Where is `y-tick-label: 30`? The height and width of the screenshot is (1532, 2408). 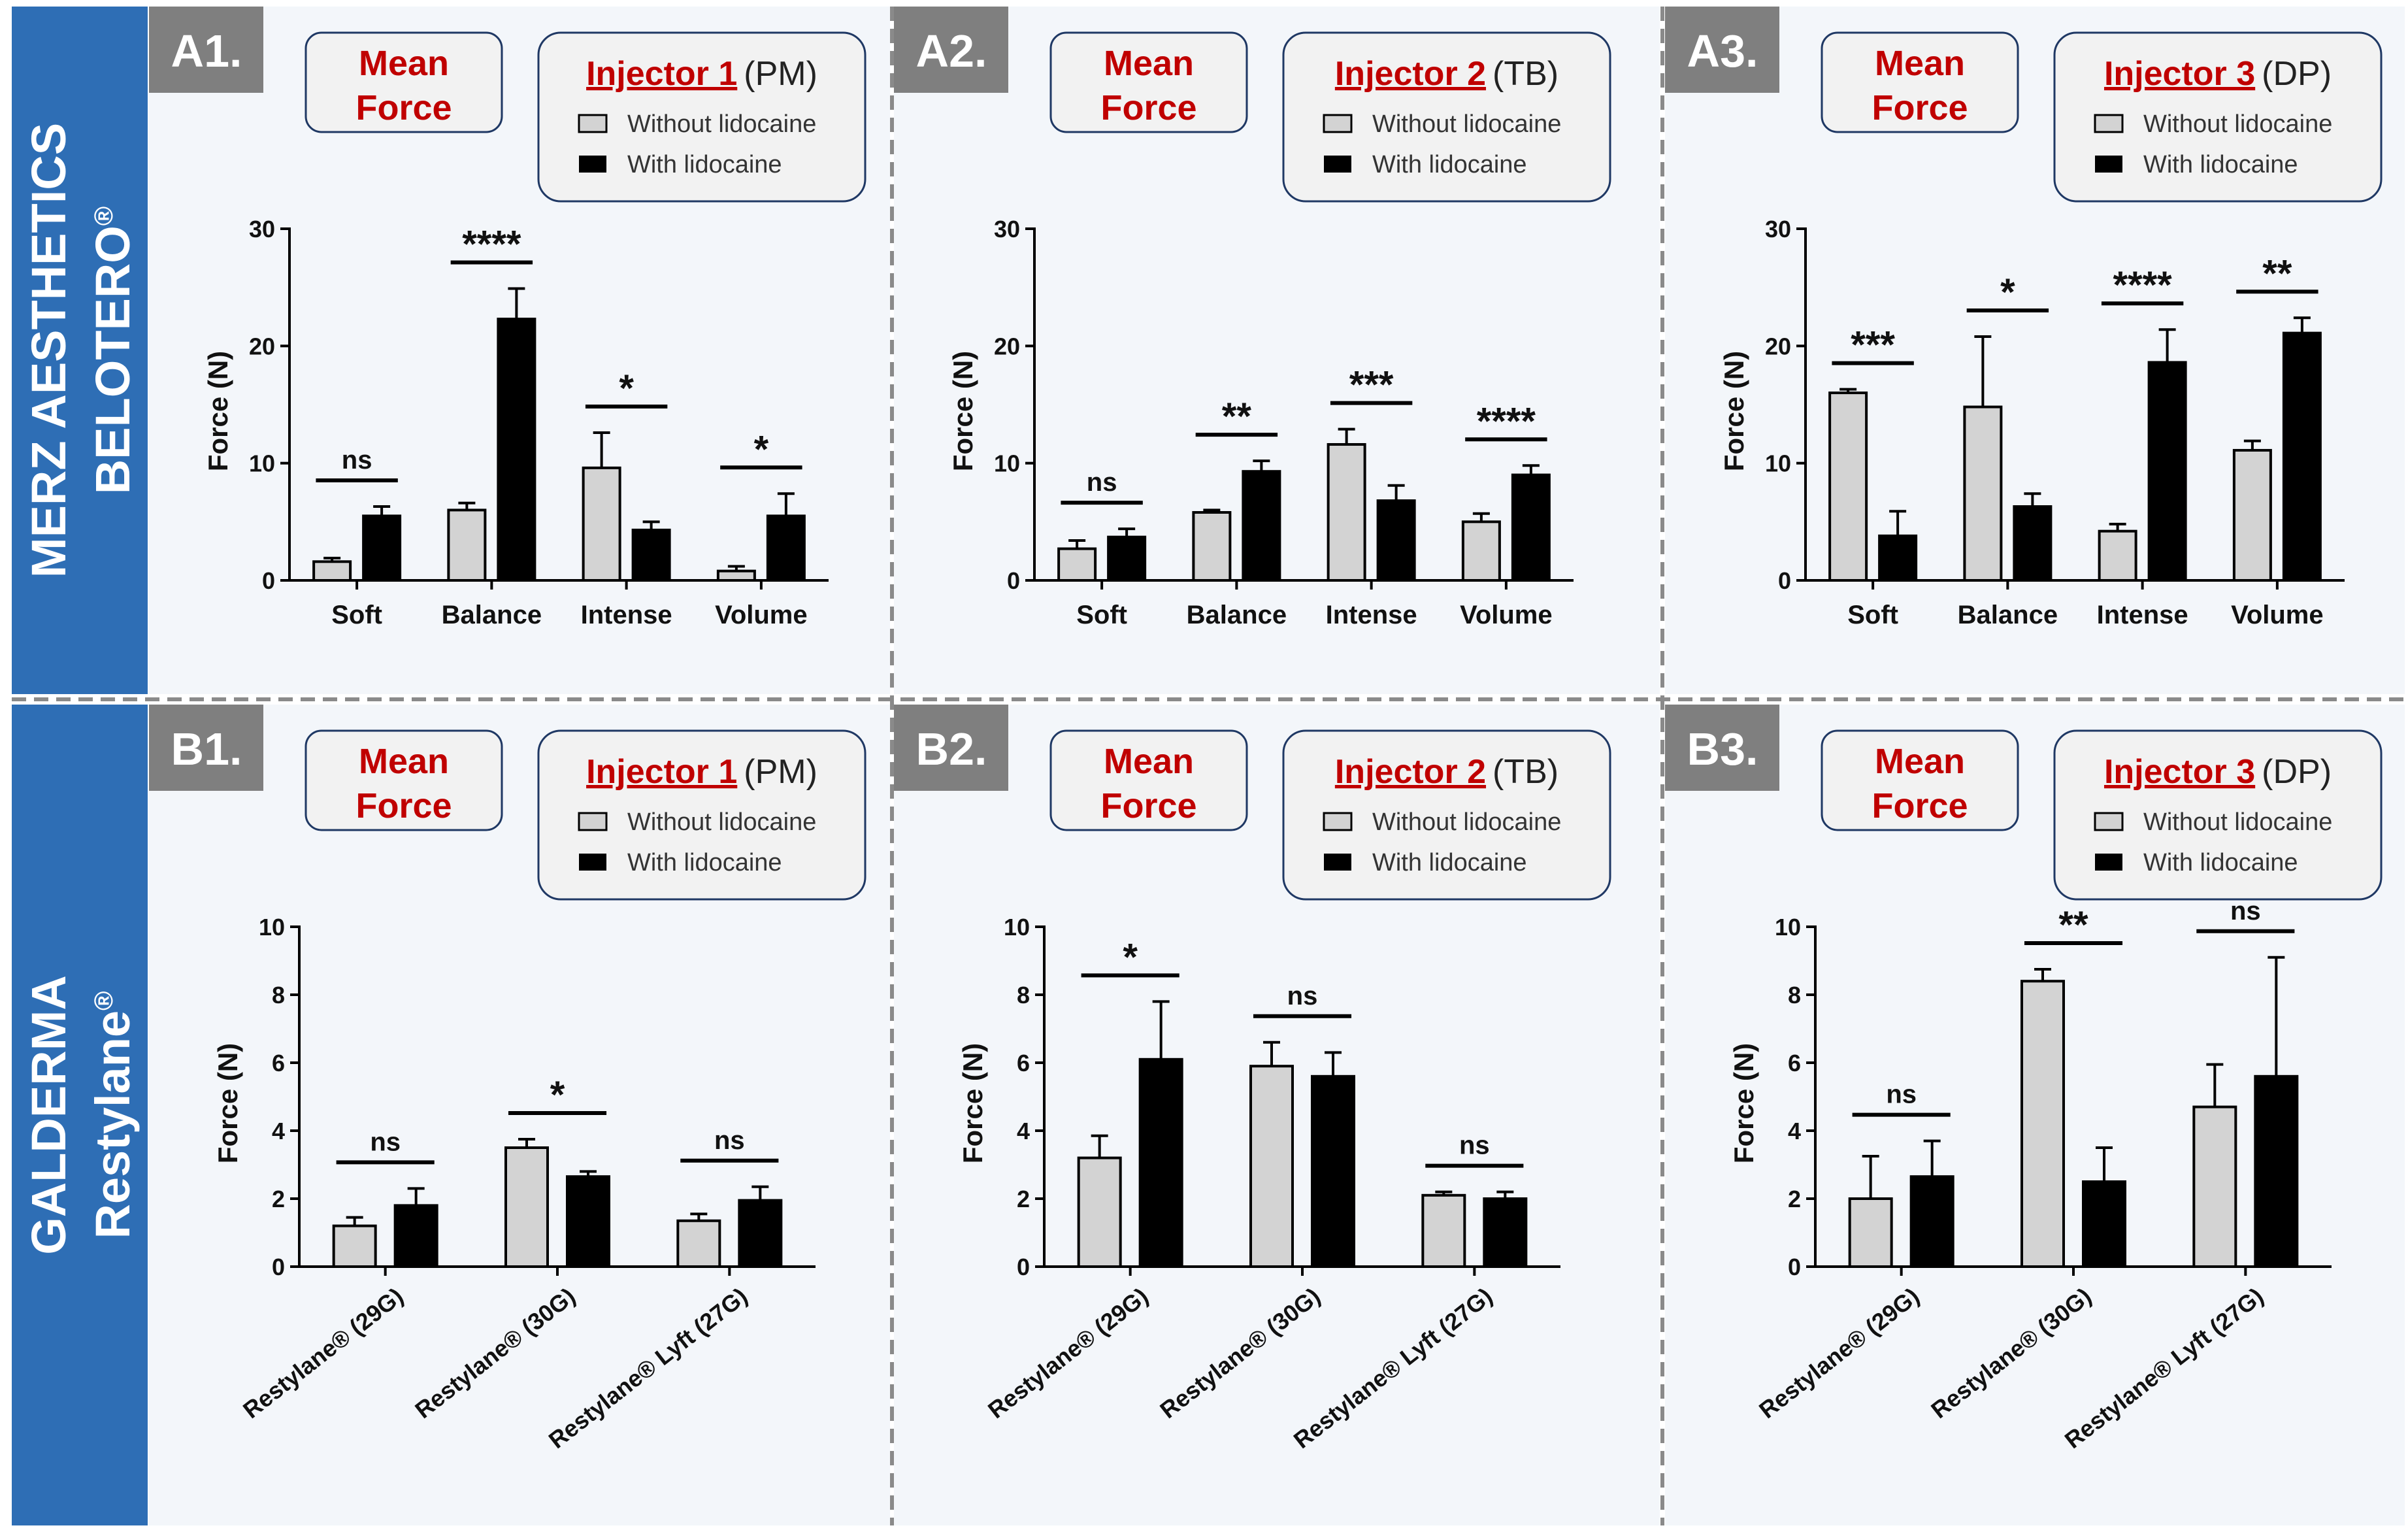 y-tick-label: 30 is located at coordinates (1007, 229).